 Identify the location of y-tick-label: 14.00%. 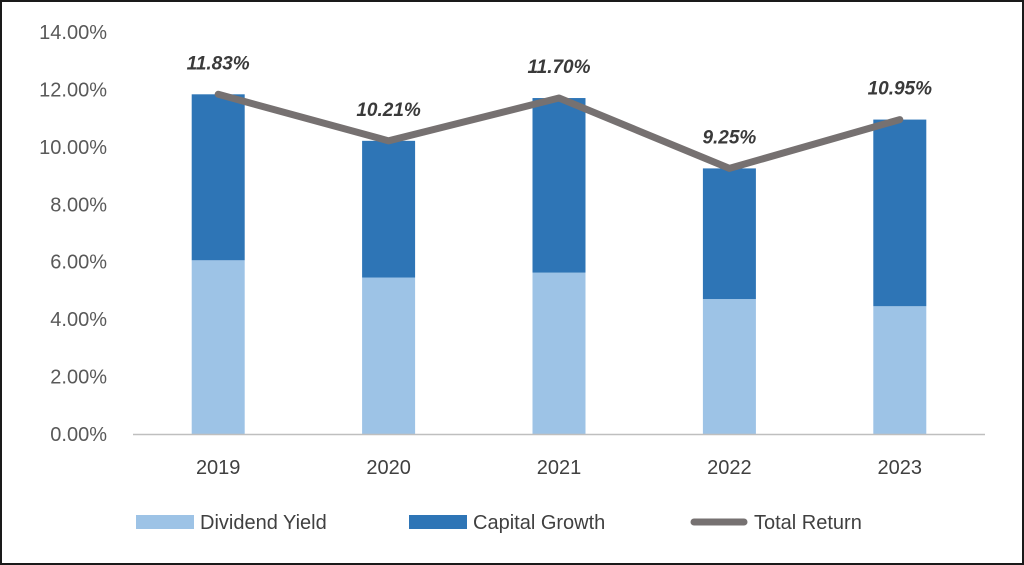
(73, 33).